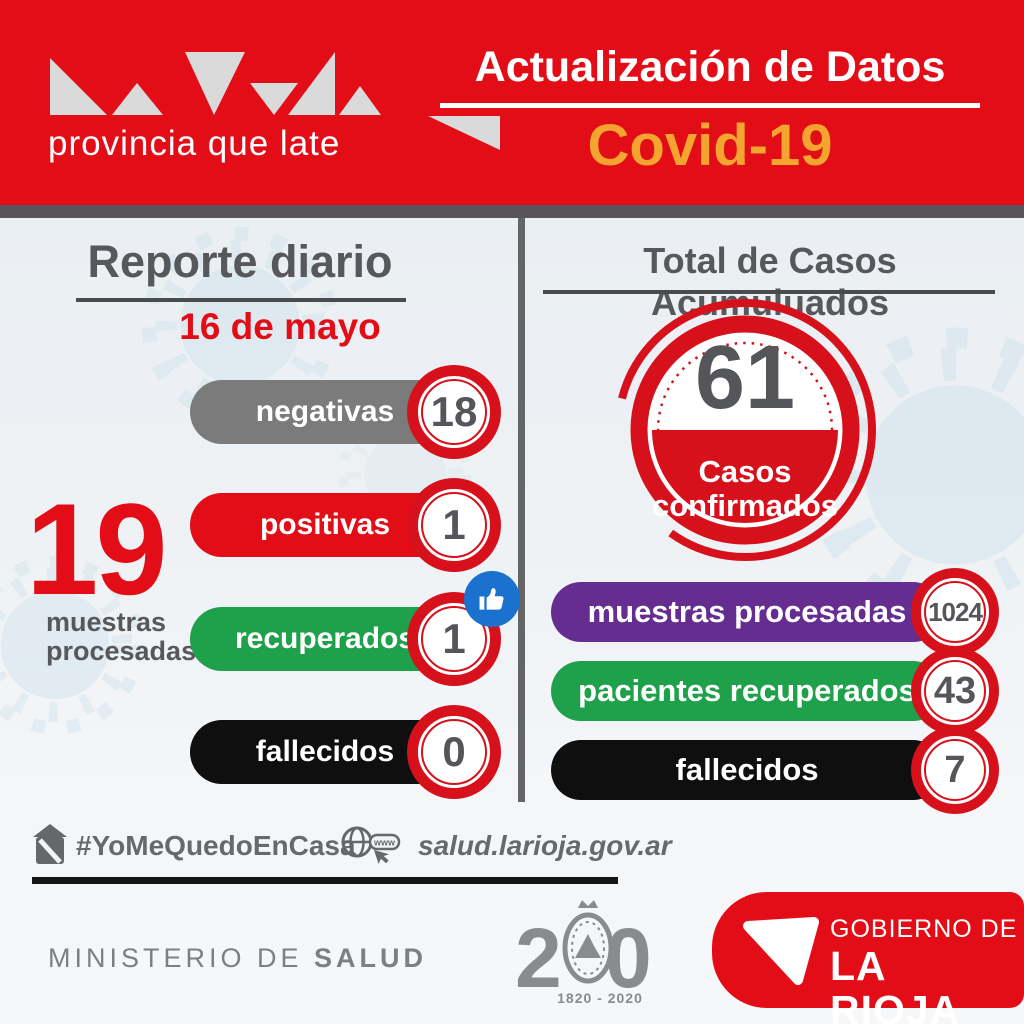 The image size is (1024, 1024). Describe the element at coordinates (381, 857) in the screenshot. I see `cursor-icon` at that location.